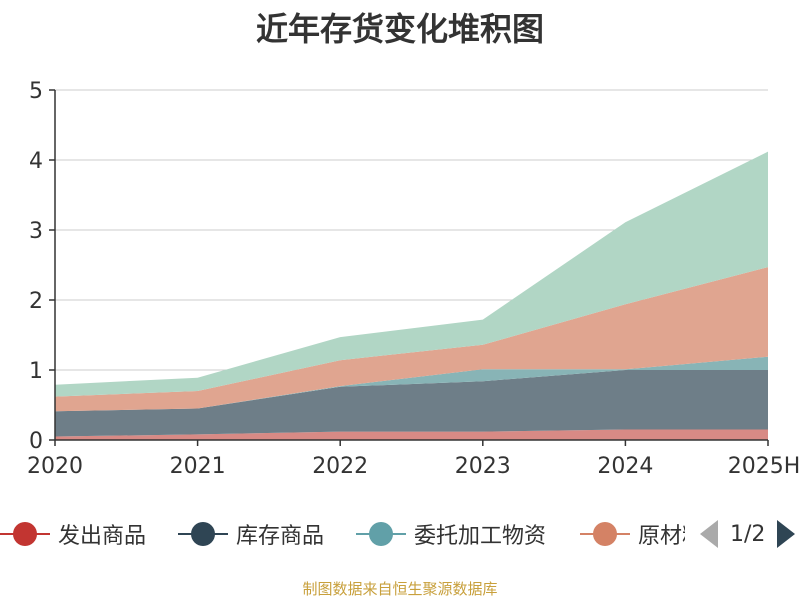  What do you see at coordinates (625, 466) in the screenshot?
I see `x-tick-label: 2024` at bounding box center [625, 466].